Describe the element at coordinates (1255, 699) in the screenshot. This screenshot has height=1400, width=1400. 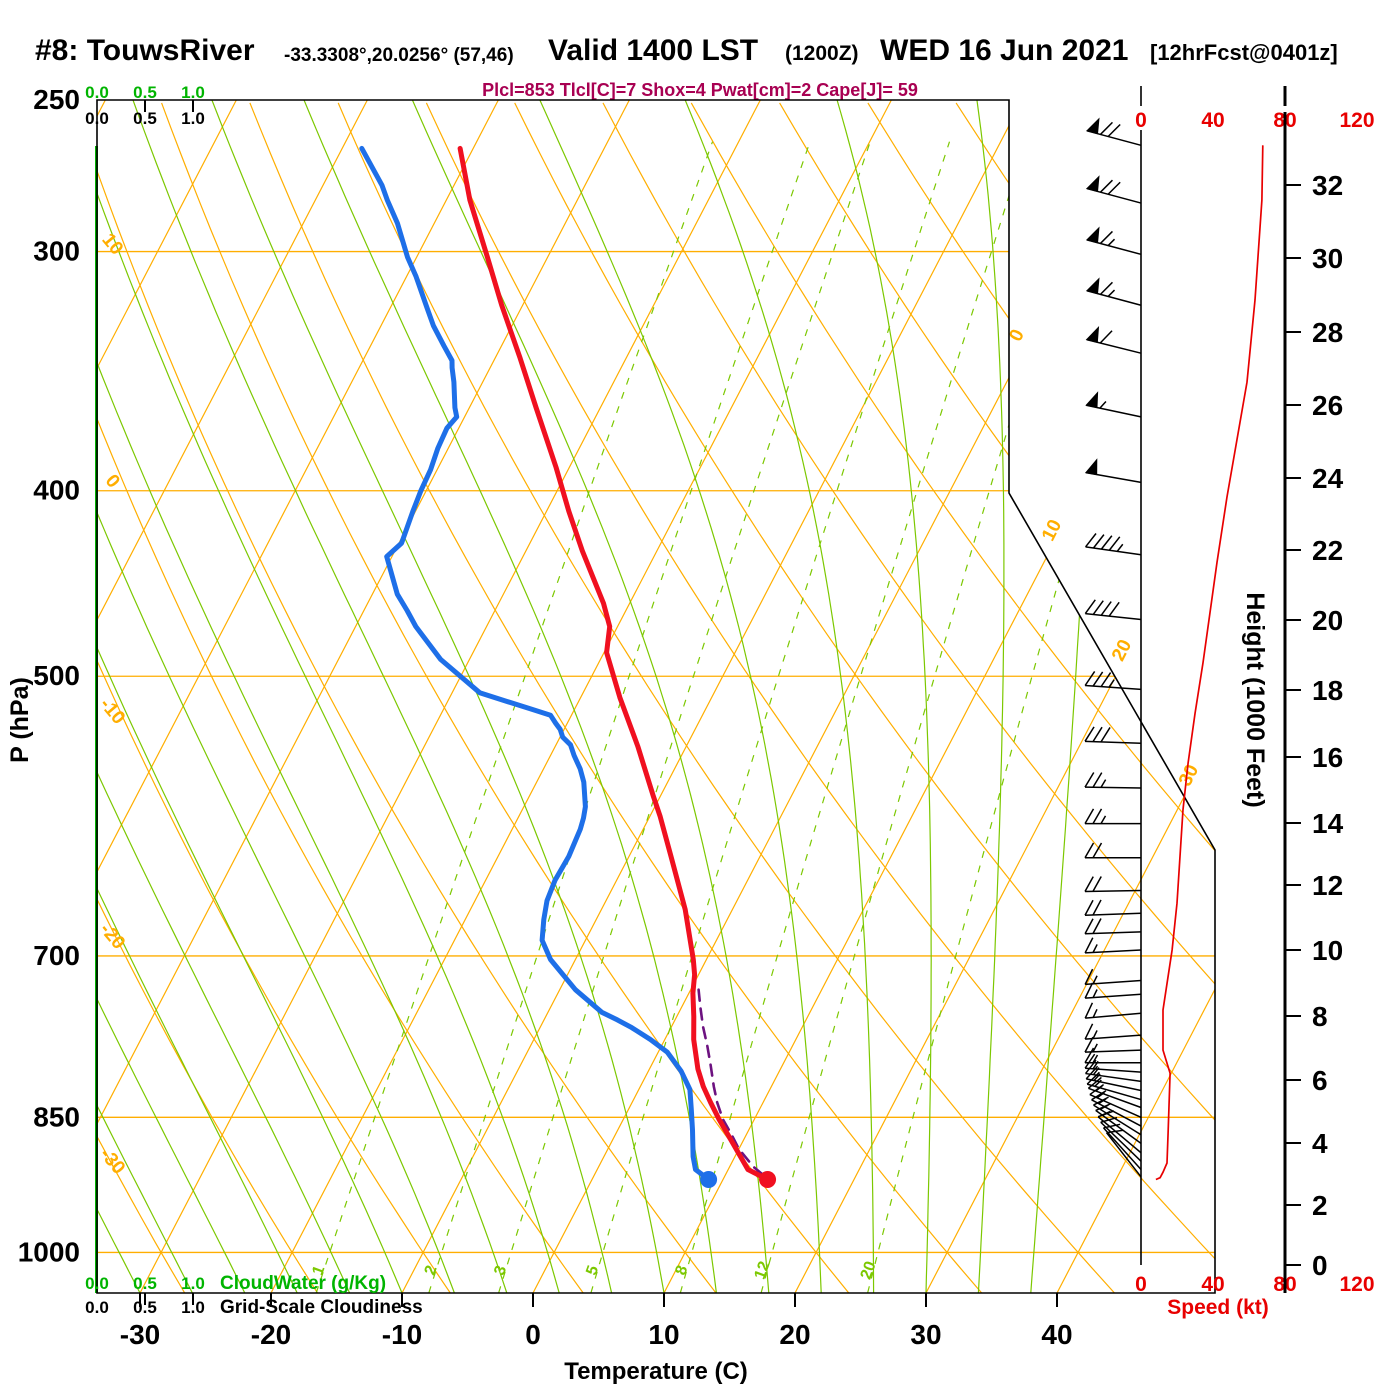
I see `height-axis-title: Height (1000 Feet)` at that location.